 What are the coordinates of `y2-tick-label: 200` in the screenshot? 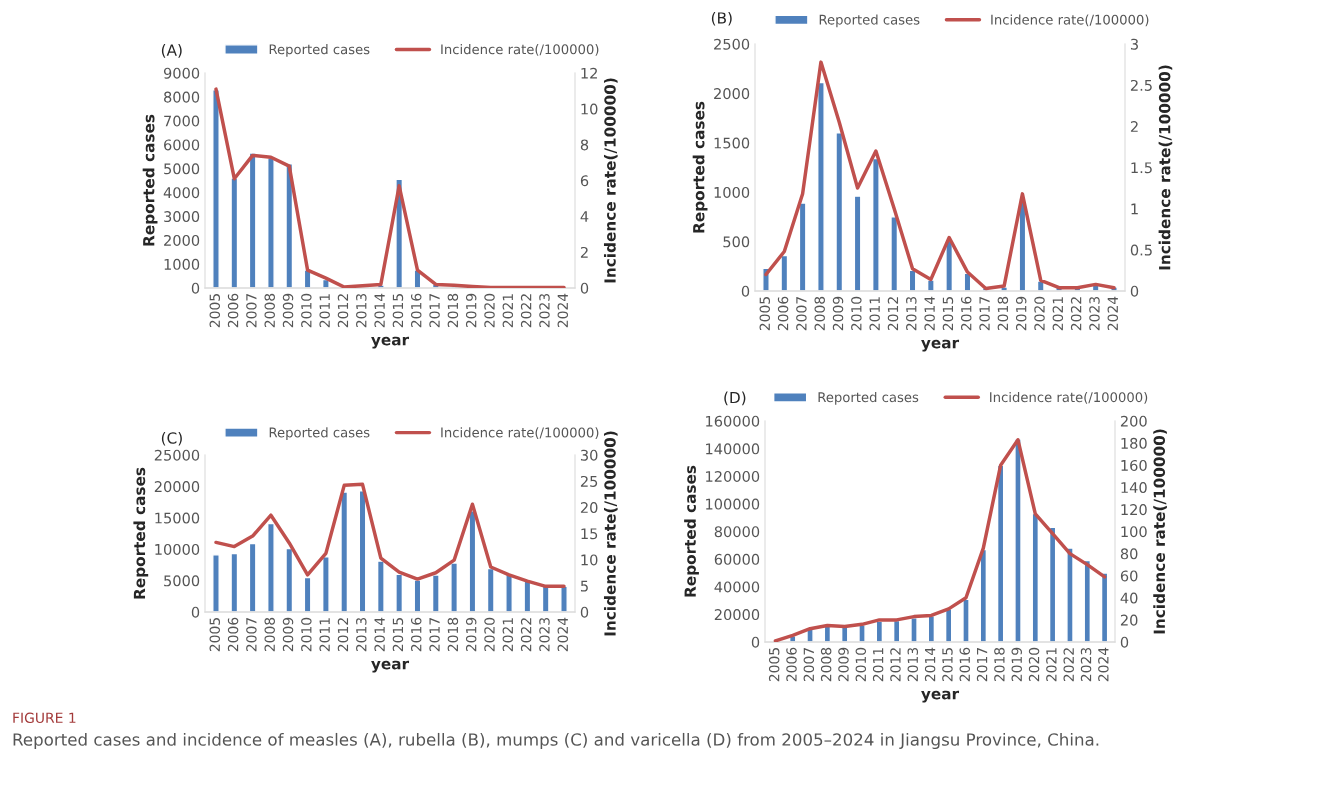 It's located at (1133, 421).